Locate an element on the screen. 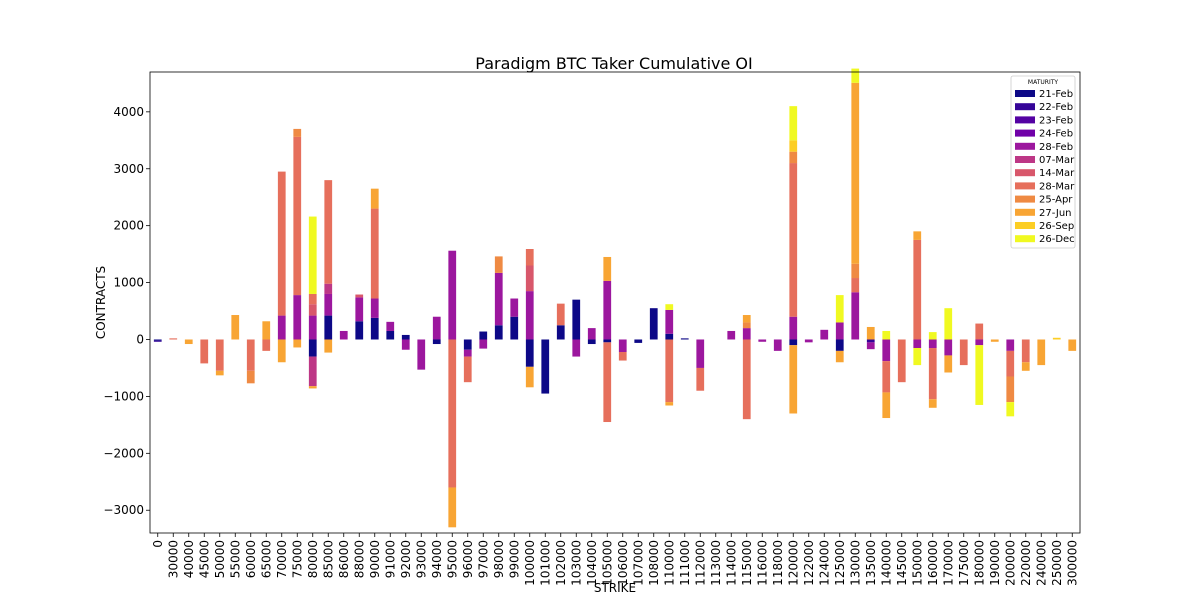 This screenshot has height=600, width=1200. x-tick-label: 105000 is located at coordinates (607, 563).